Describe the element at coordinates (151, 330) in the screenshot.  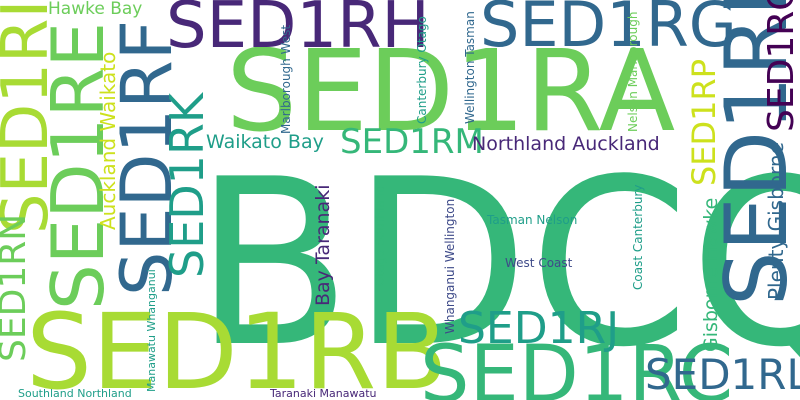
I see `word-manawatu-whanganui: Manawatu Whanganui` at that location.